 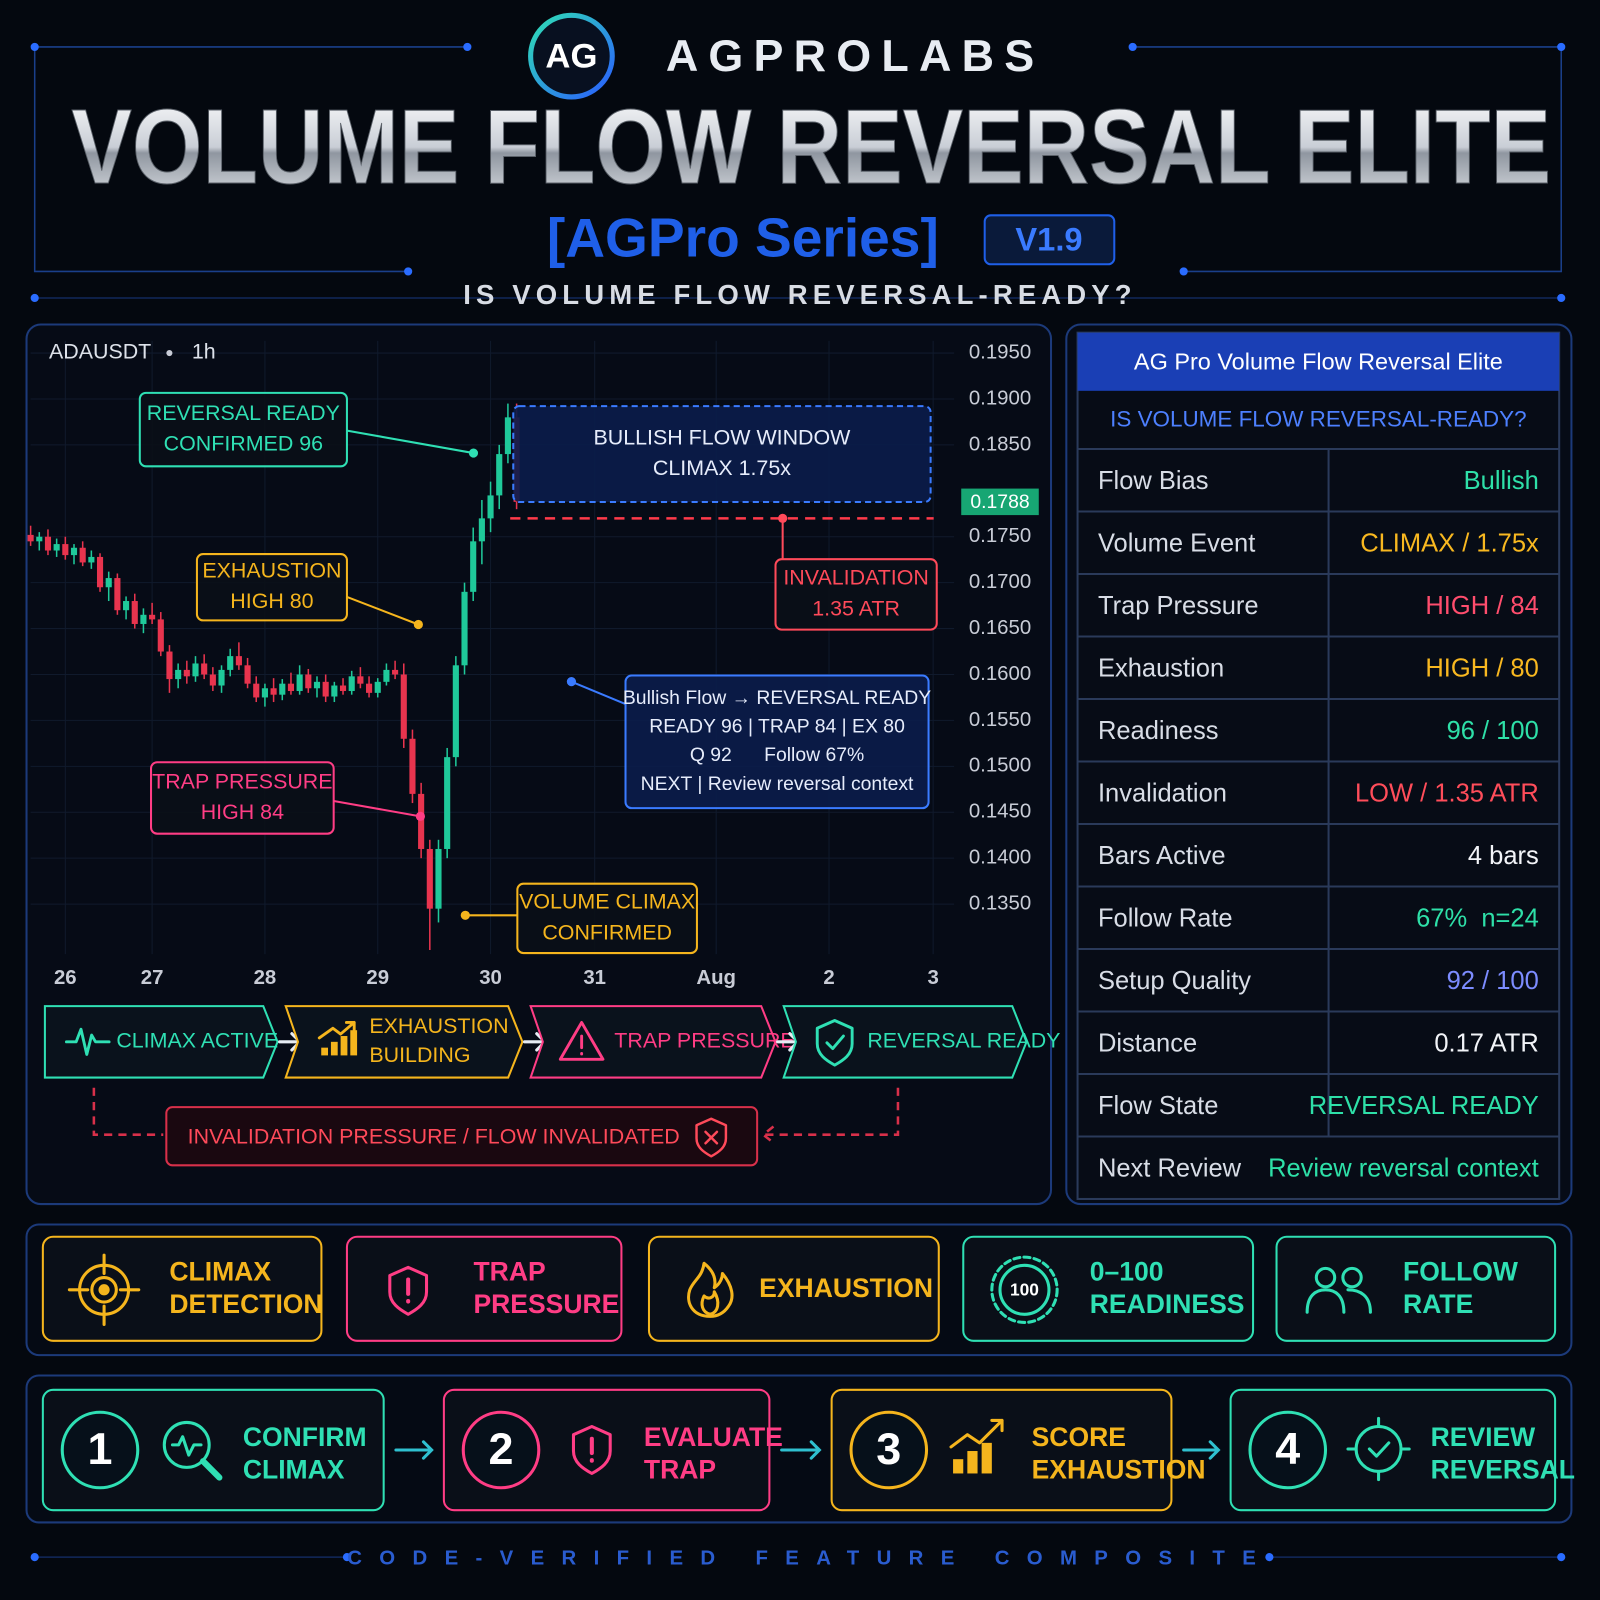 I want to click on row-label: Exhaustion, so click(x=1161, y=669).